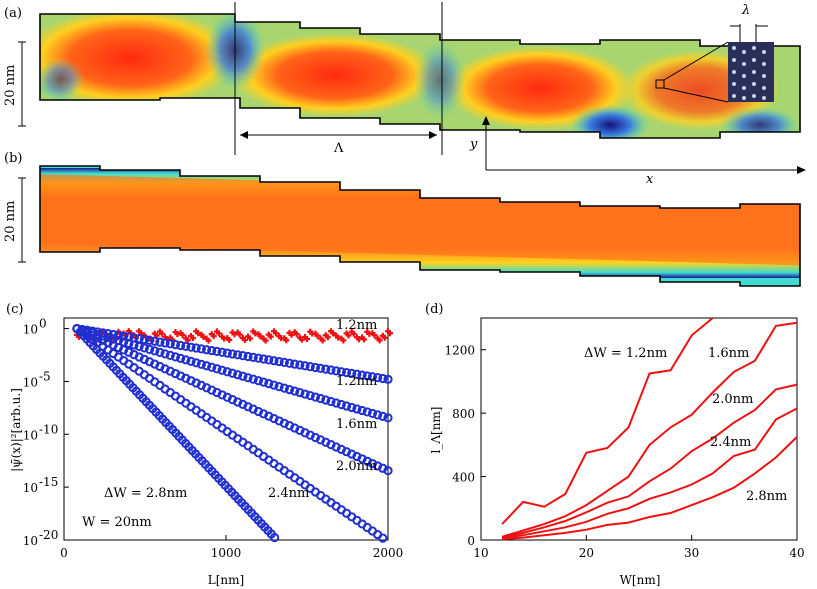 This screenshot has width=817, height=589. Describe the element at coordinates (64, 553) in the screenshot. I see `panel-c-xtick-label: 0` at that location.